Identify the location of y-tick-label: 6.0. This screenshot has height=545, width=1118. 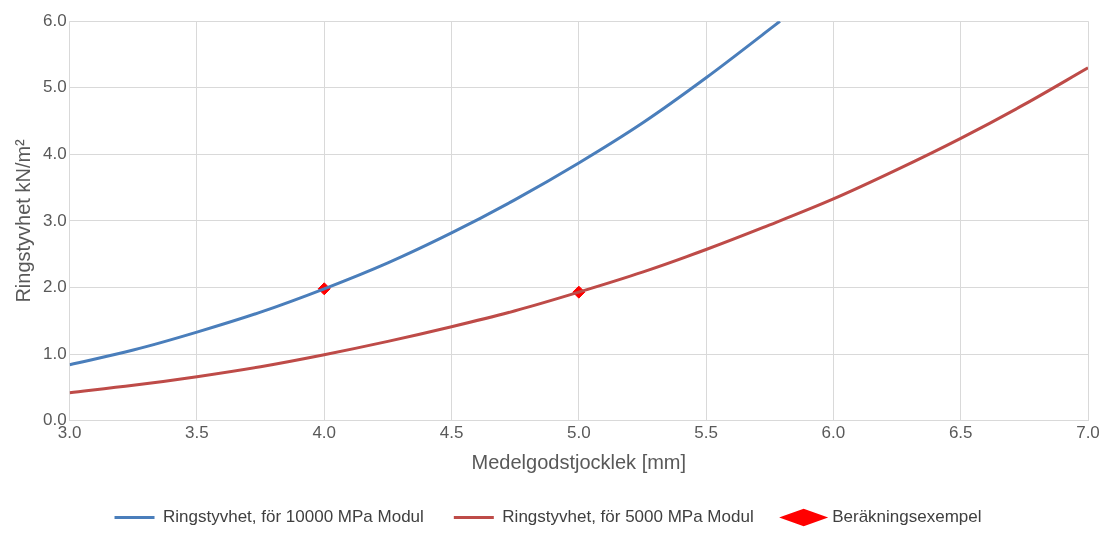
(54, 20).